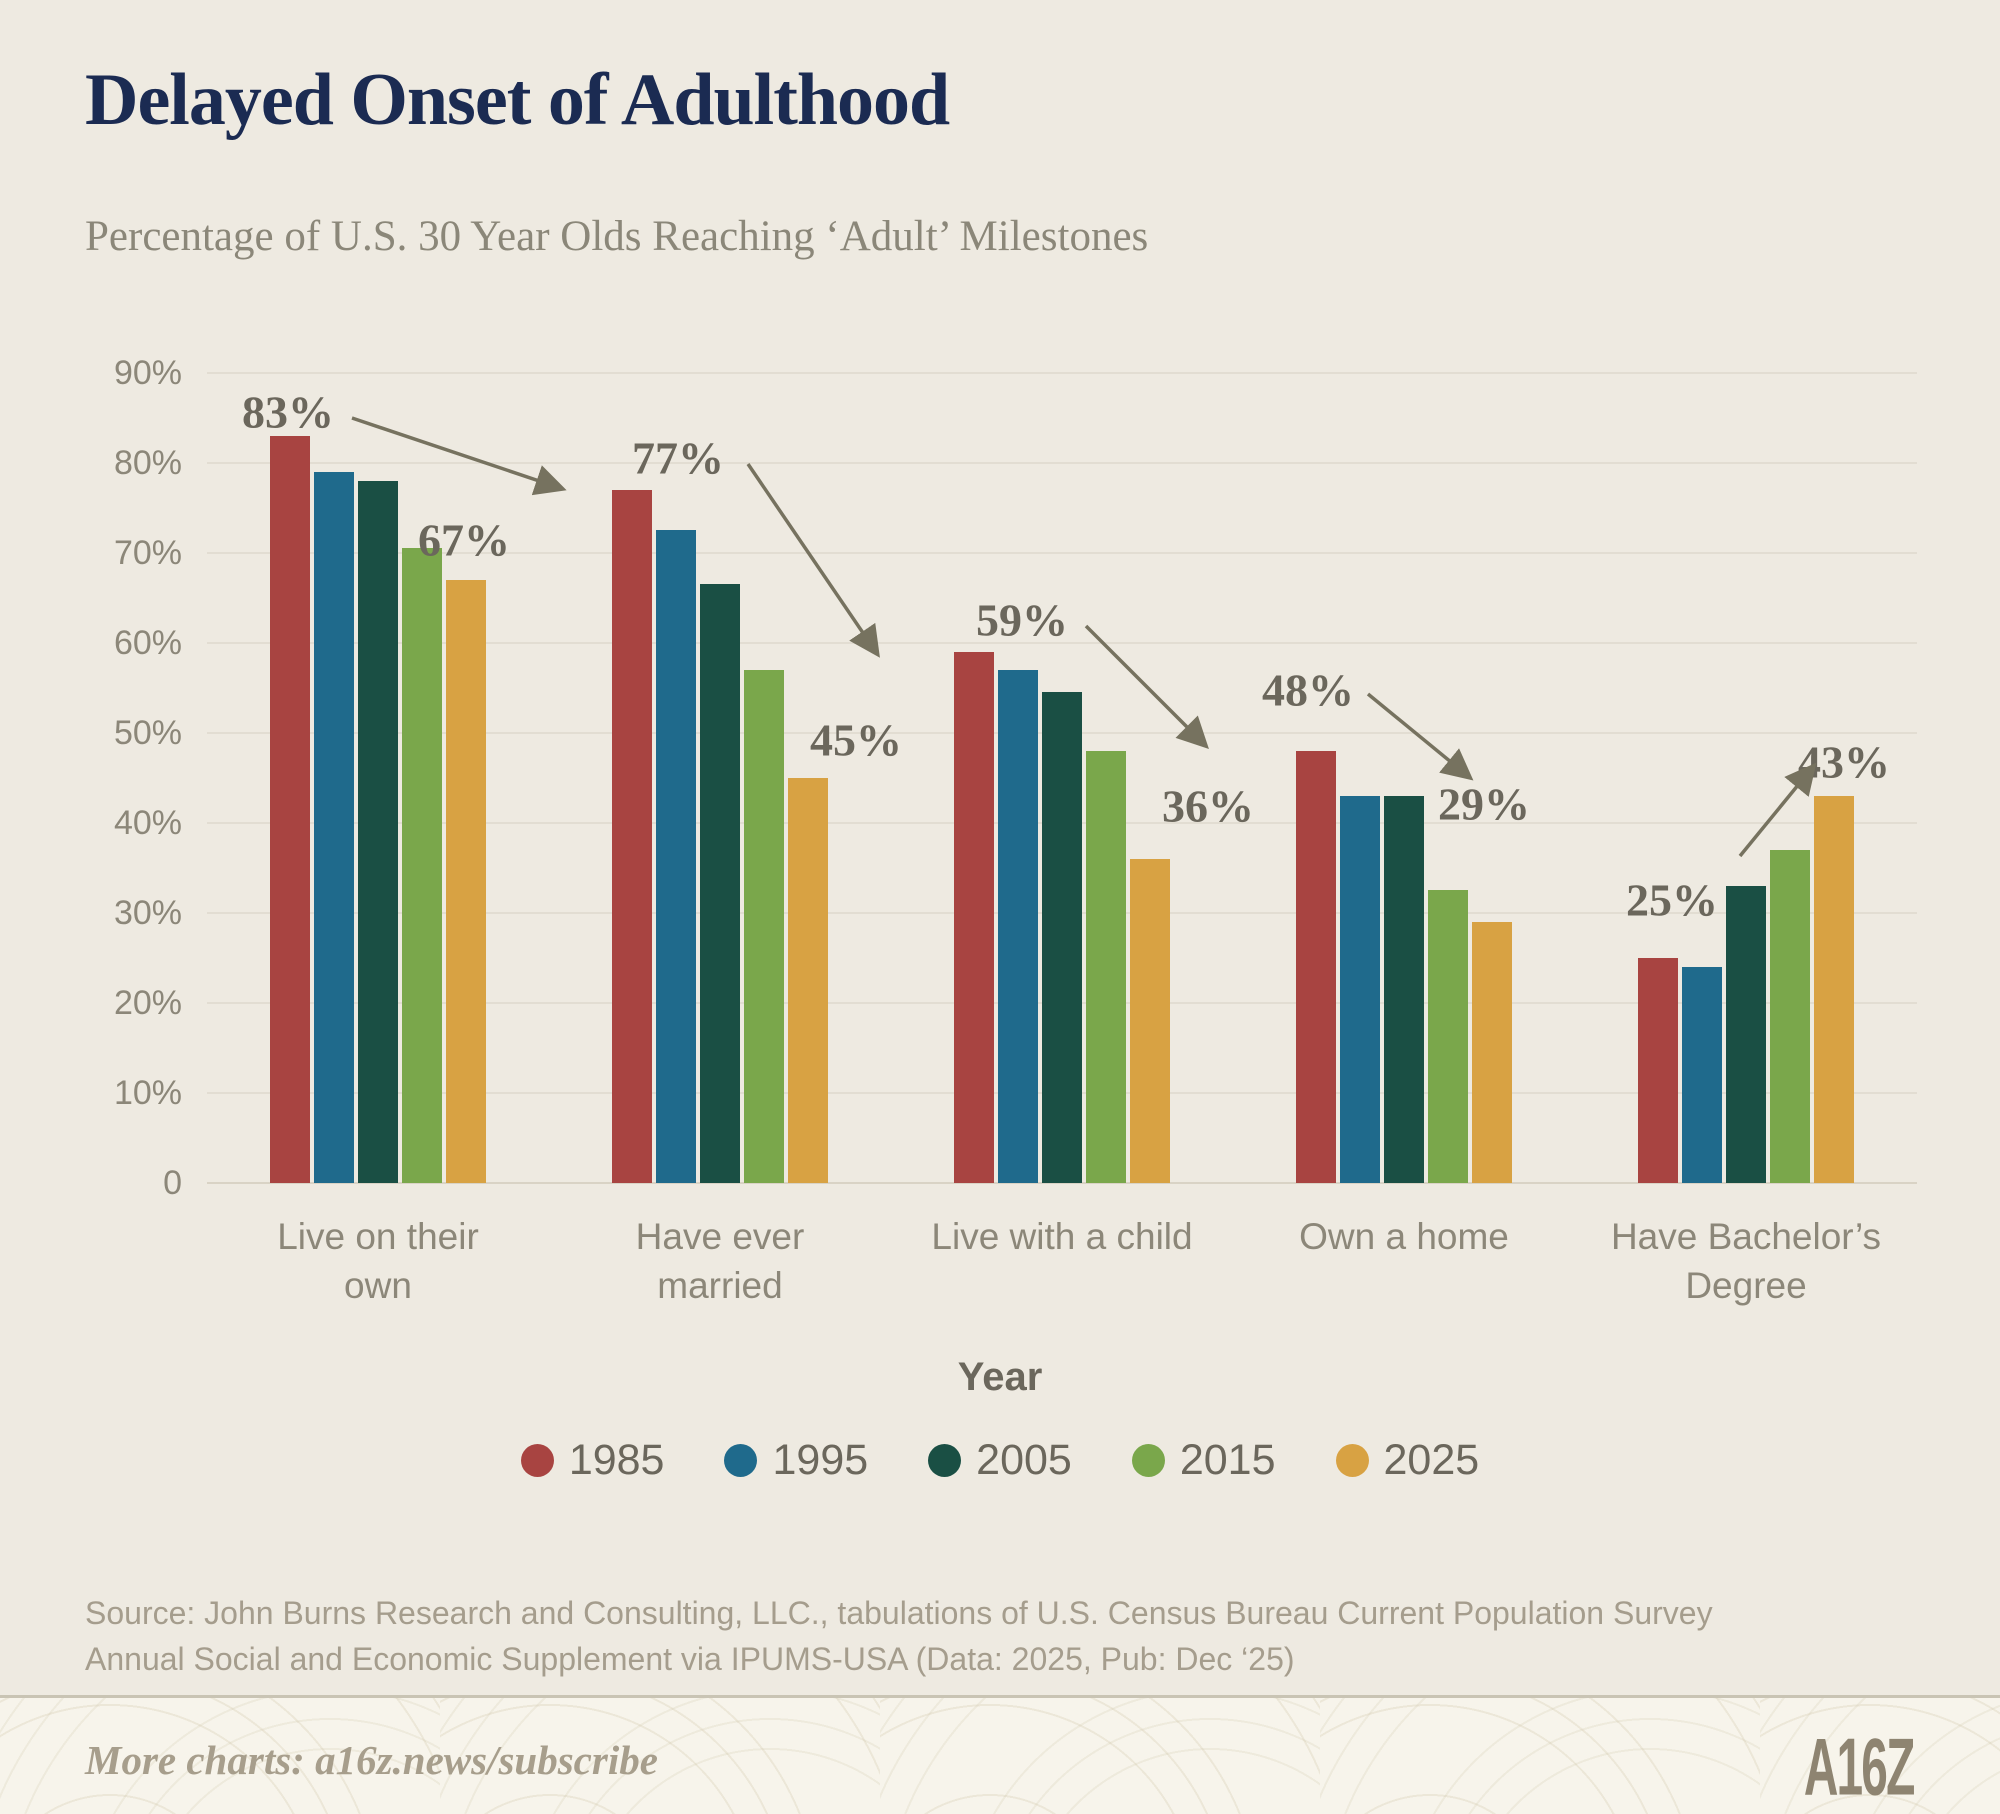  Describe the element at coordinates (288, 412) in the screenshot. I see `annotation-start-label: 83%` at that location.